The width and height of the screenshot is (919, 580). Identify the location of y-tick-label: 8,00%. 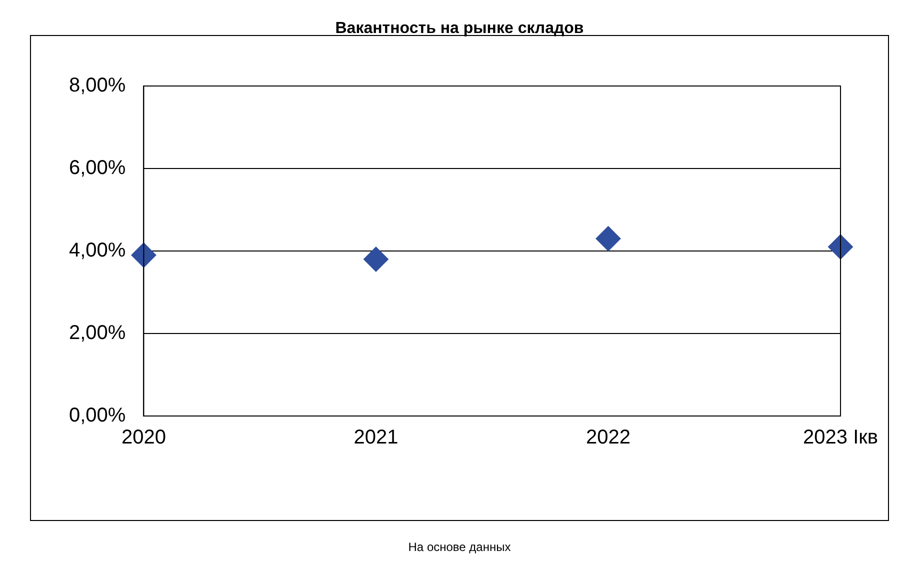
(97, 85).